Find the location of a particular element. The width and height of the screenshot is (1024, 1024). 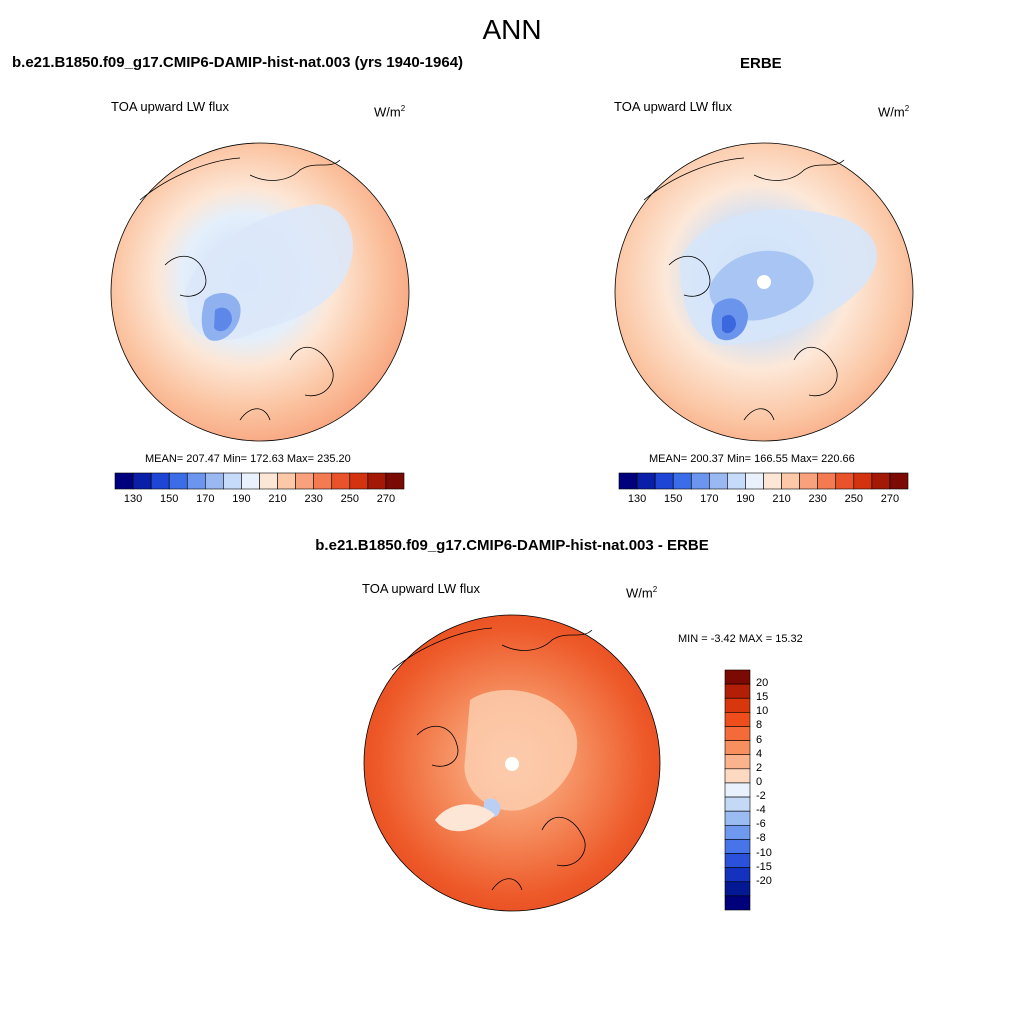

panel-3-variable-label: TOA upward LW flux is located at coordinates (421, 588).